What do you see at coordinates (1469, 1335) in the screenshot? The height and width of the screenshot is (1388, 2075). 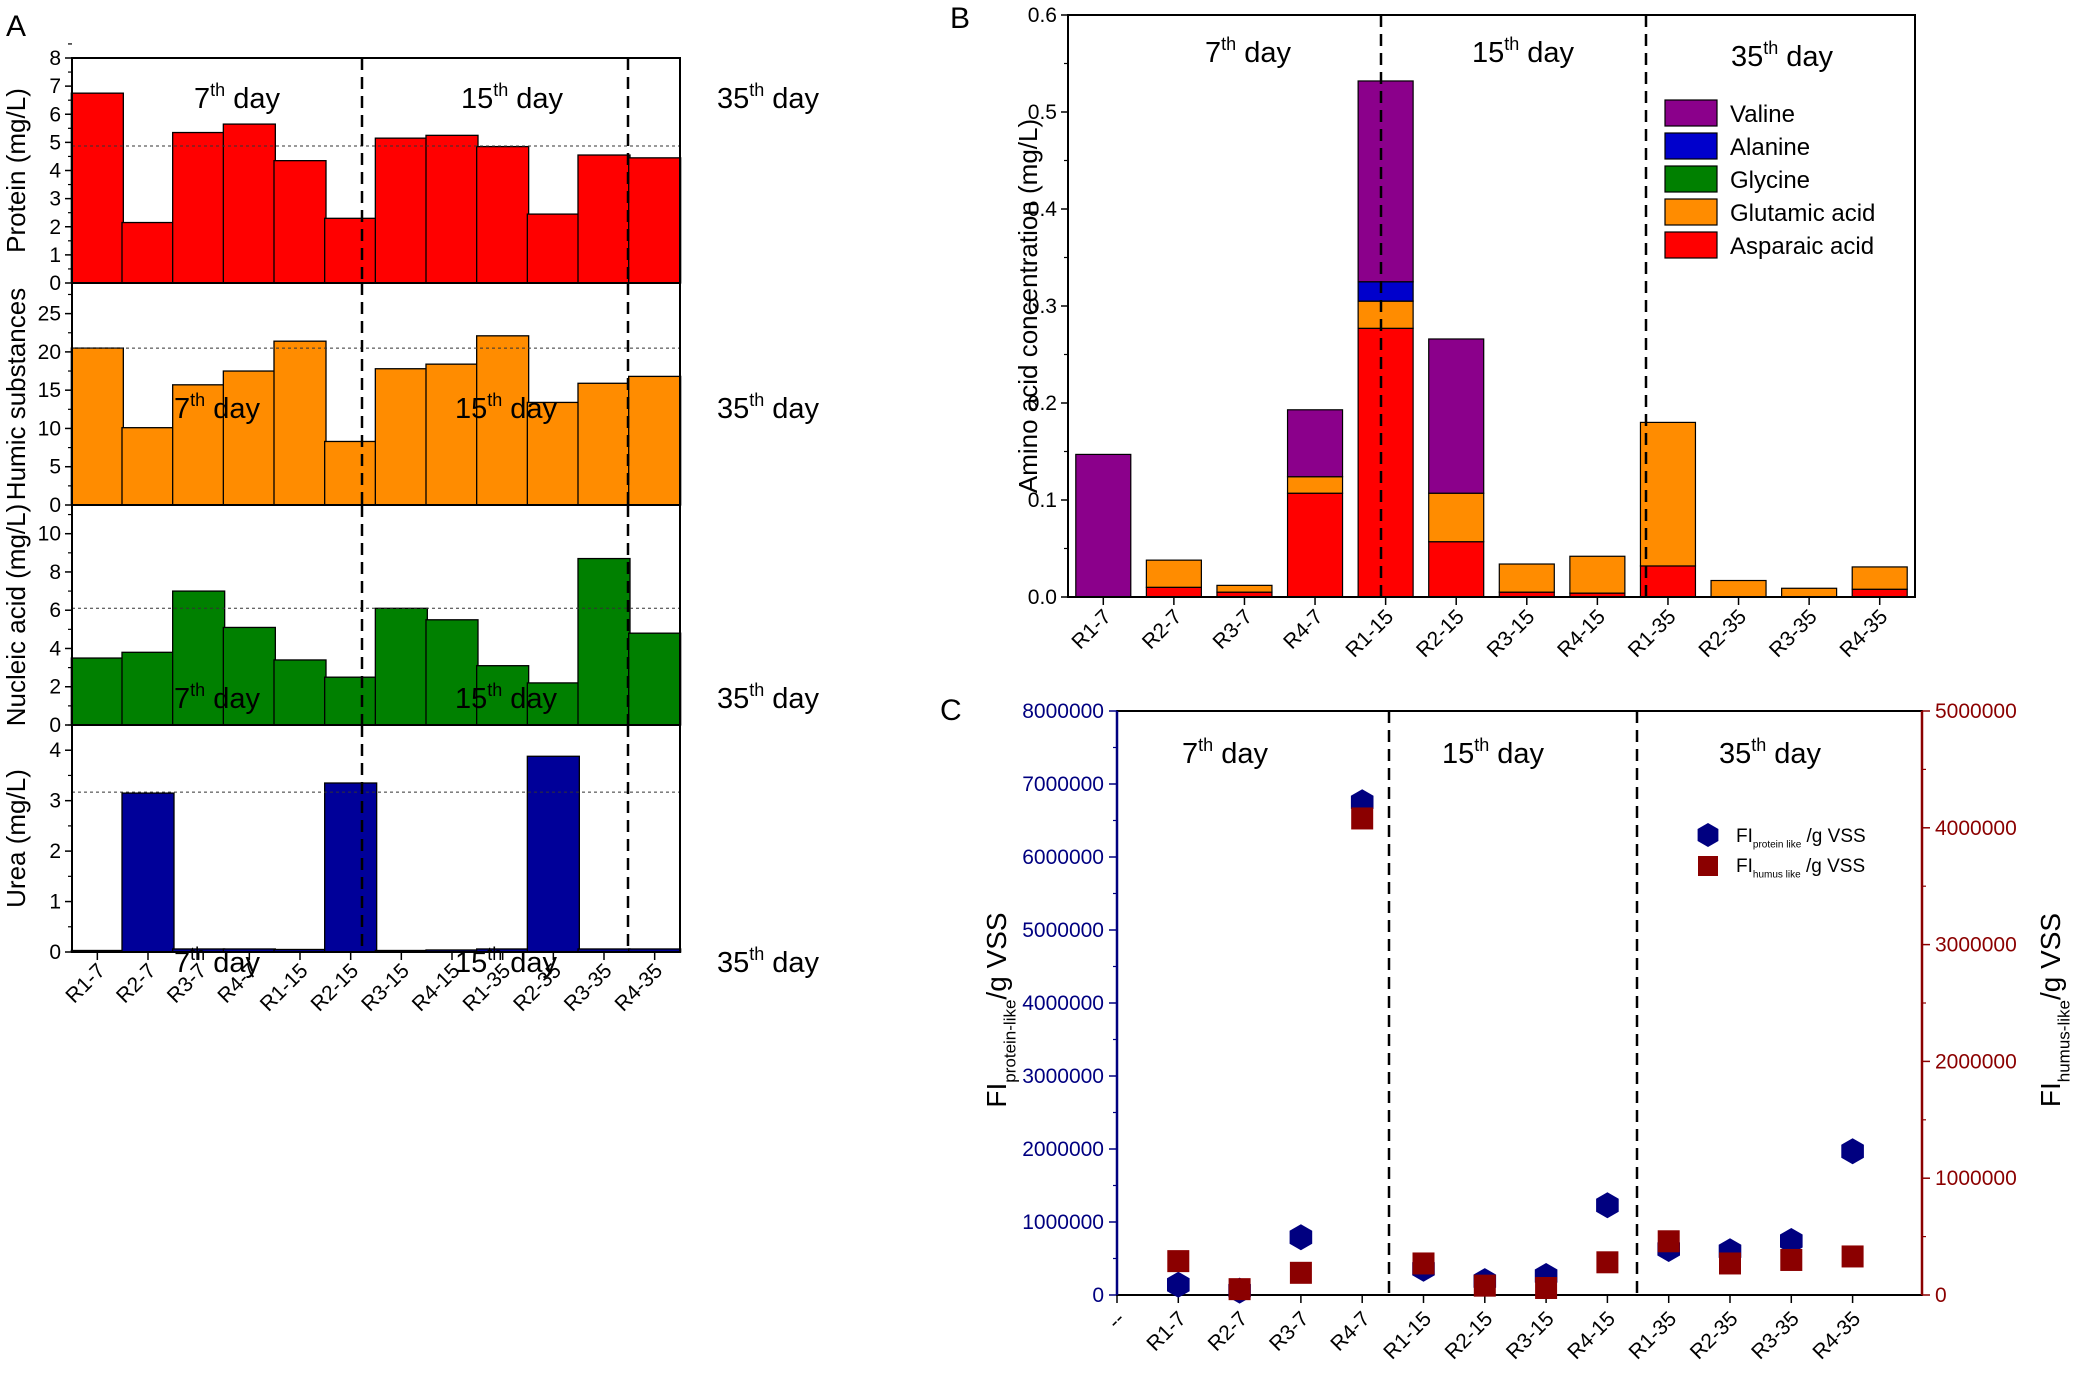 I see `category-label-c-R2-15: R2-15` at bounding box center [1469, 1335].